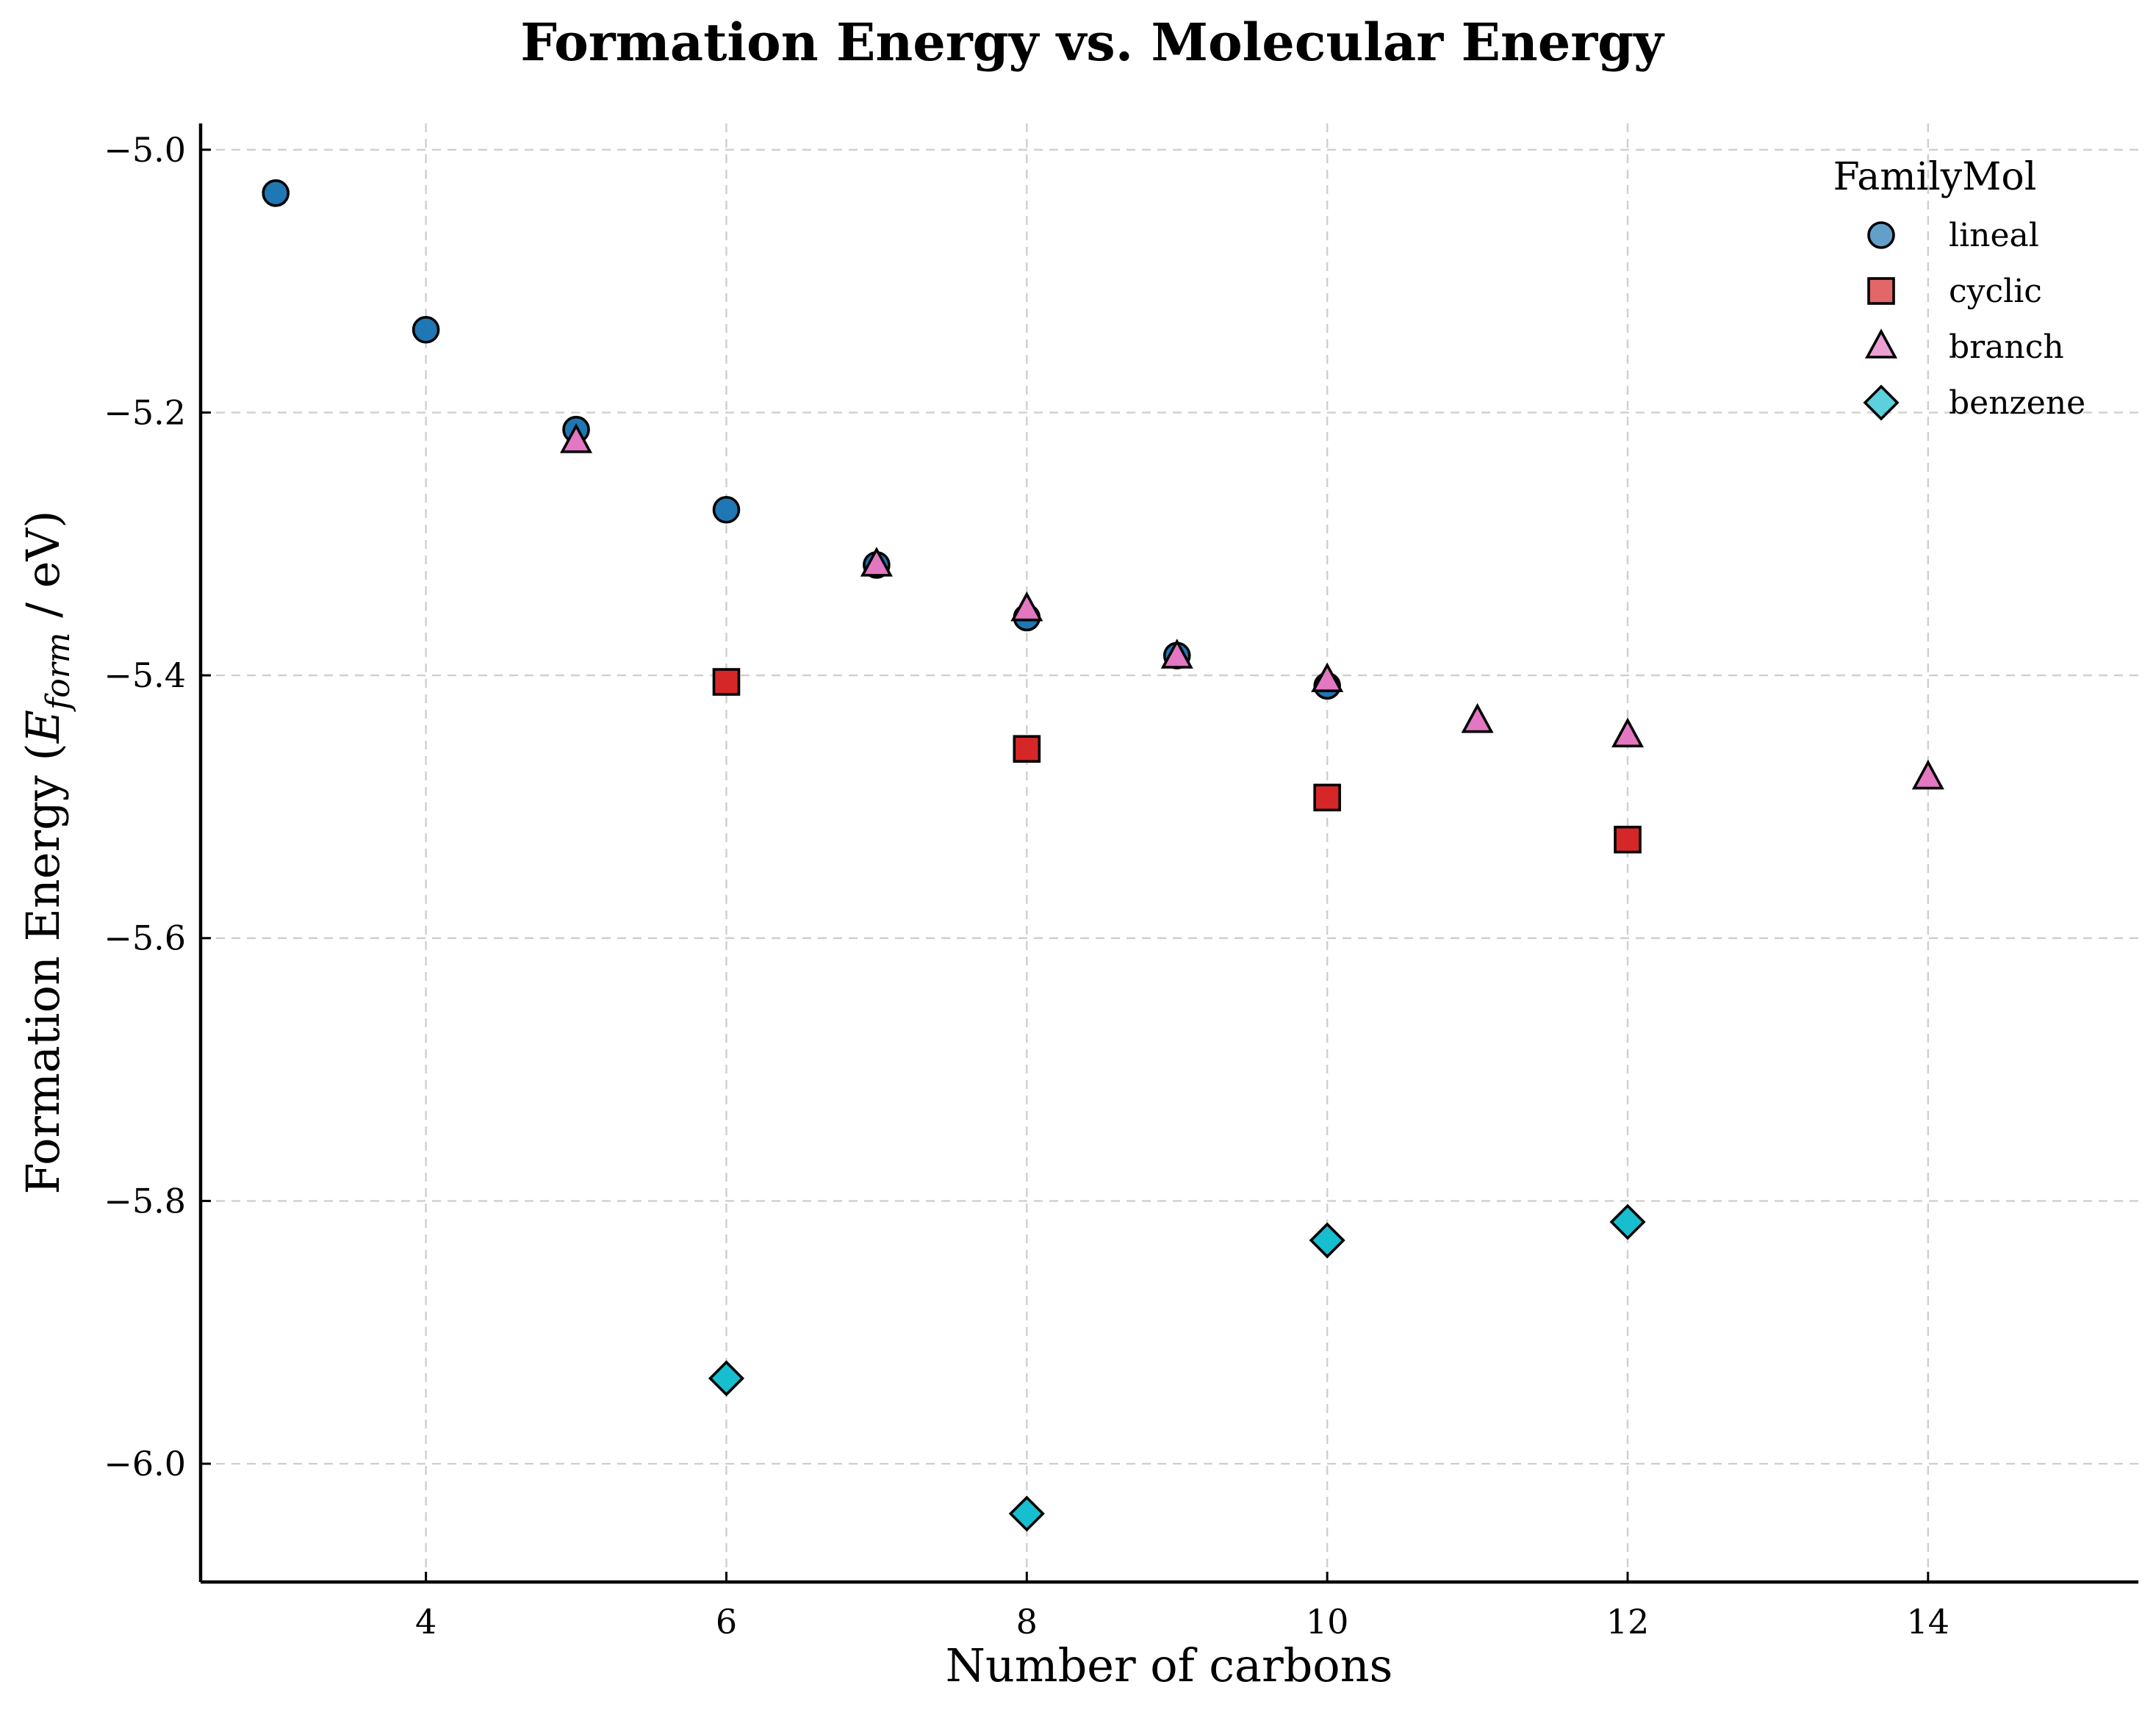 This screenshot has height=1715, width=2156. Describe the element at coordinates (145, 1200) in the screenshot. I see `y-tick-label: −5.8` at that location.